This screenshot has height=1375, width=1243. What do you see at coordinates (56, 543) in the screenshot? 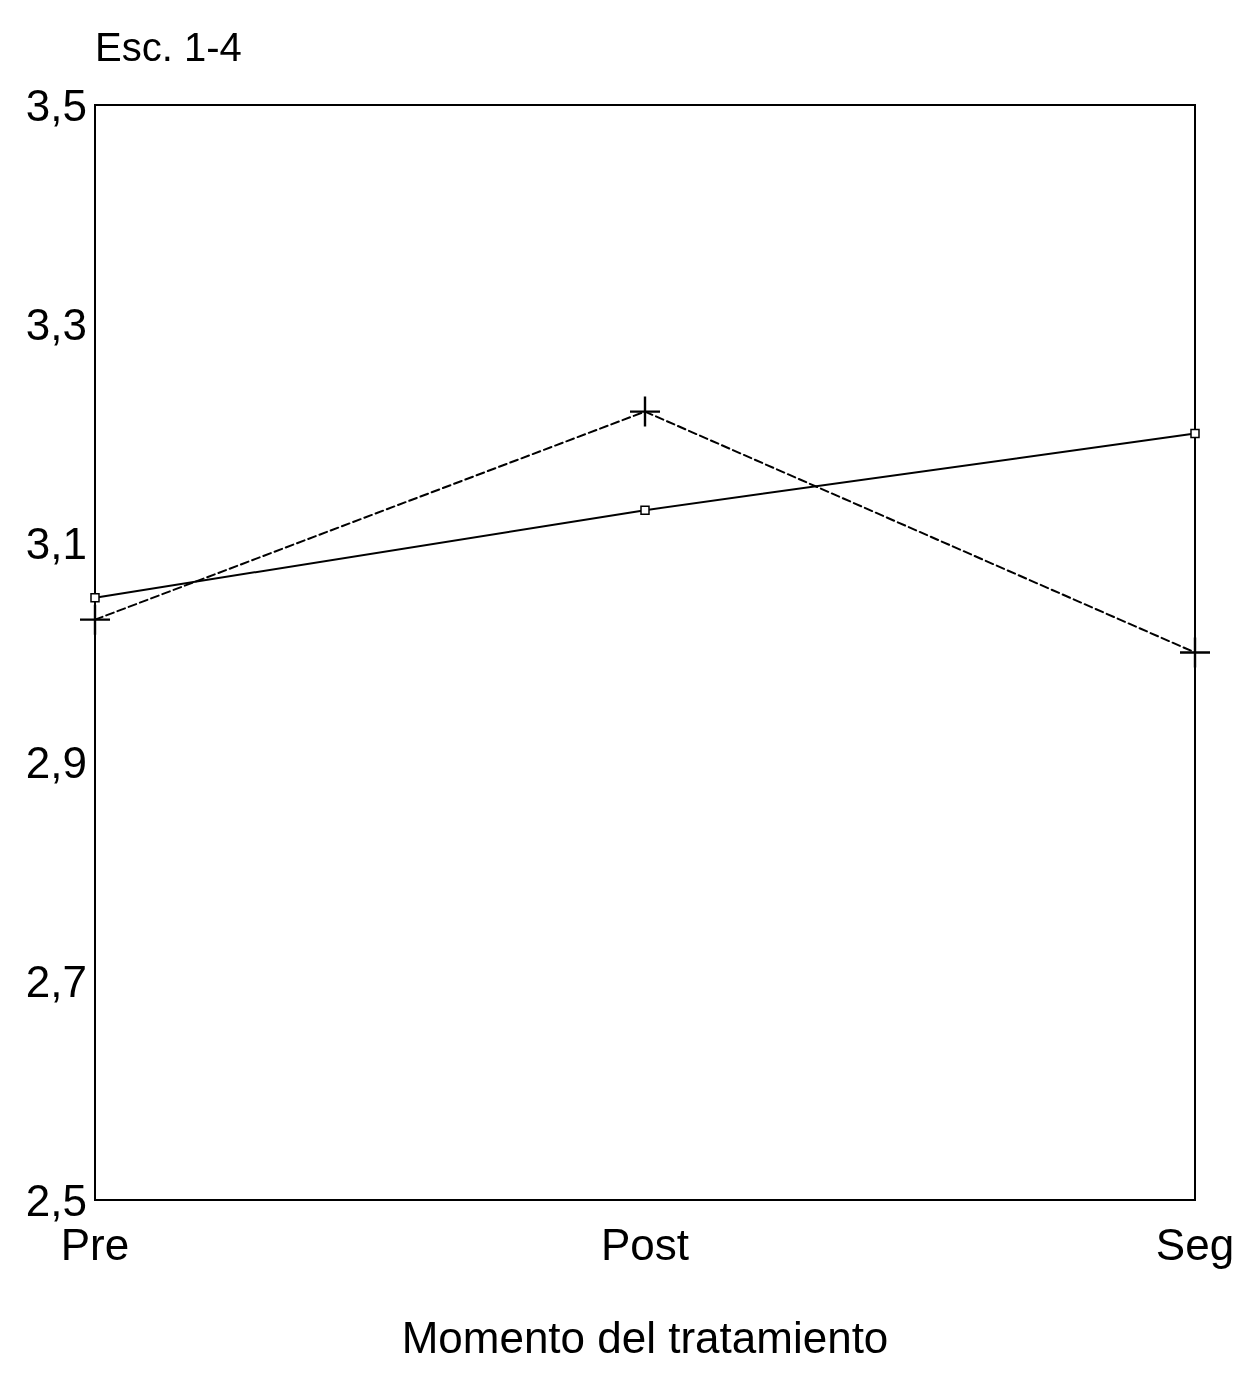
I see `y-tick-label: 3,1` at bounding box center [56, 543].